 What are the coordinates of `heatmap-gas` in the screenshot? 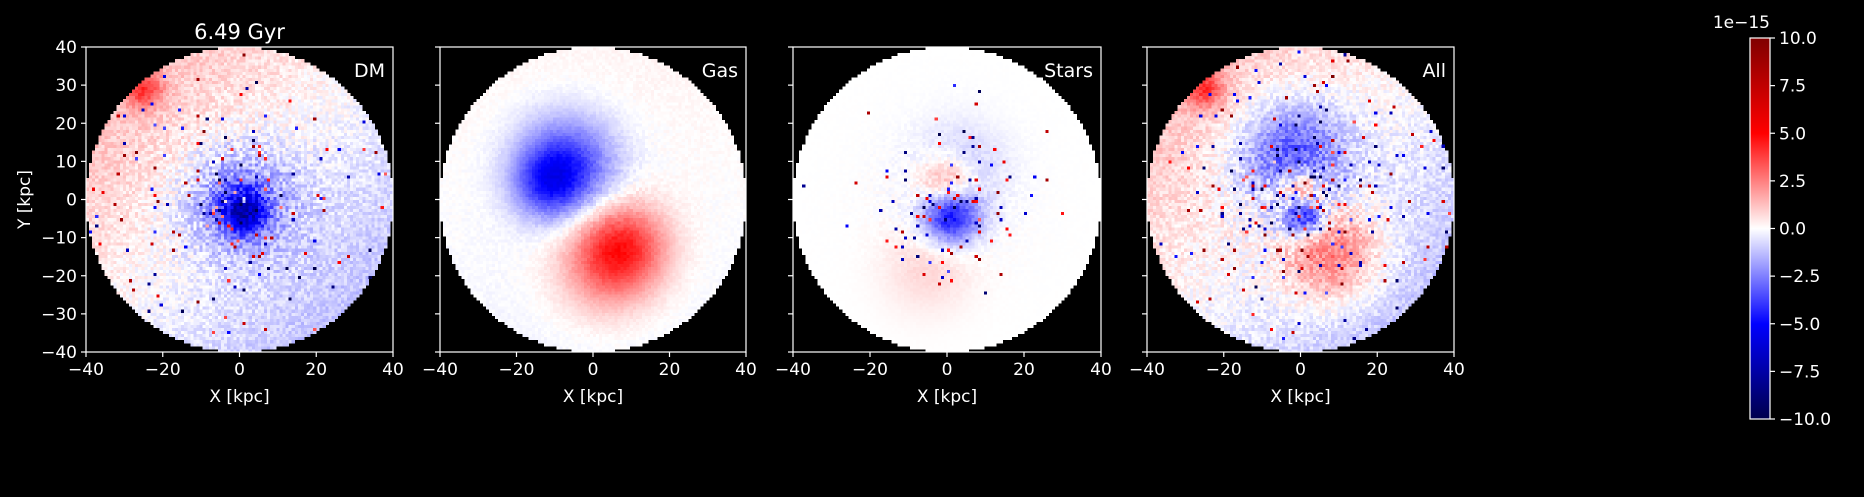 It's located at (593, 200).